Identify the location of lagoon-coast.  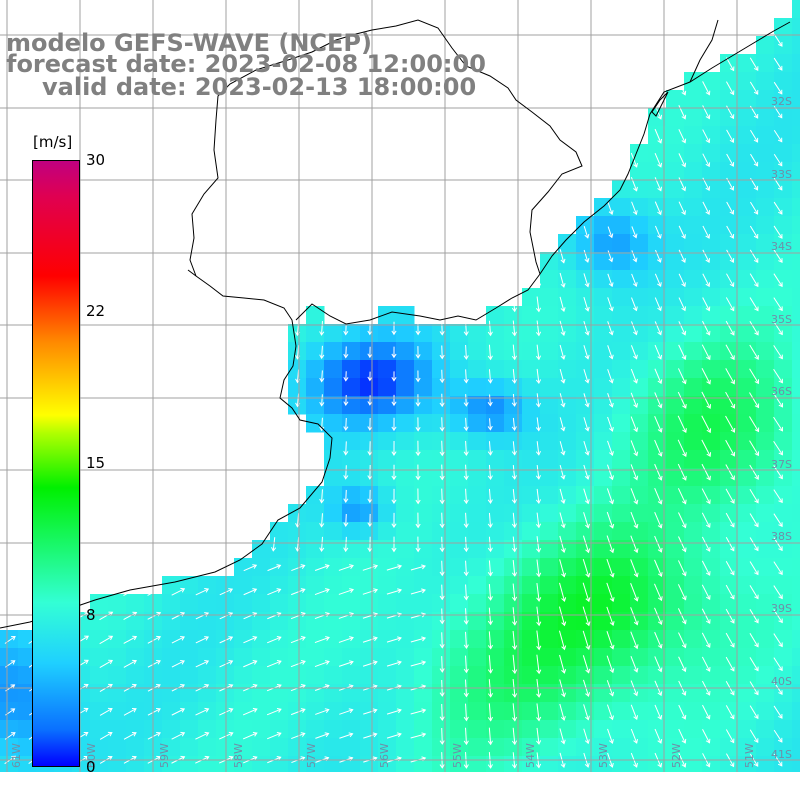
(685, 68).